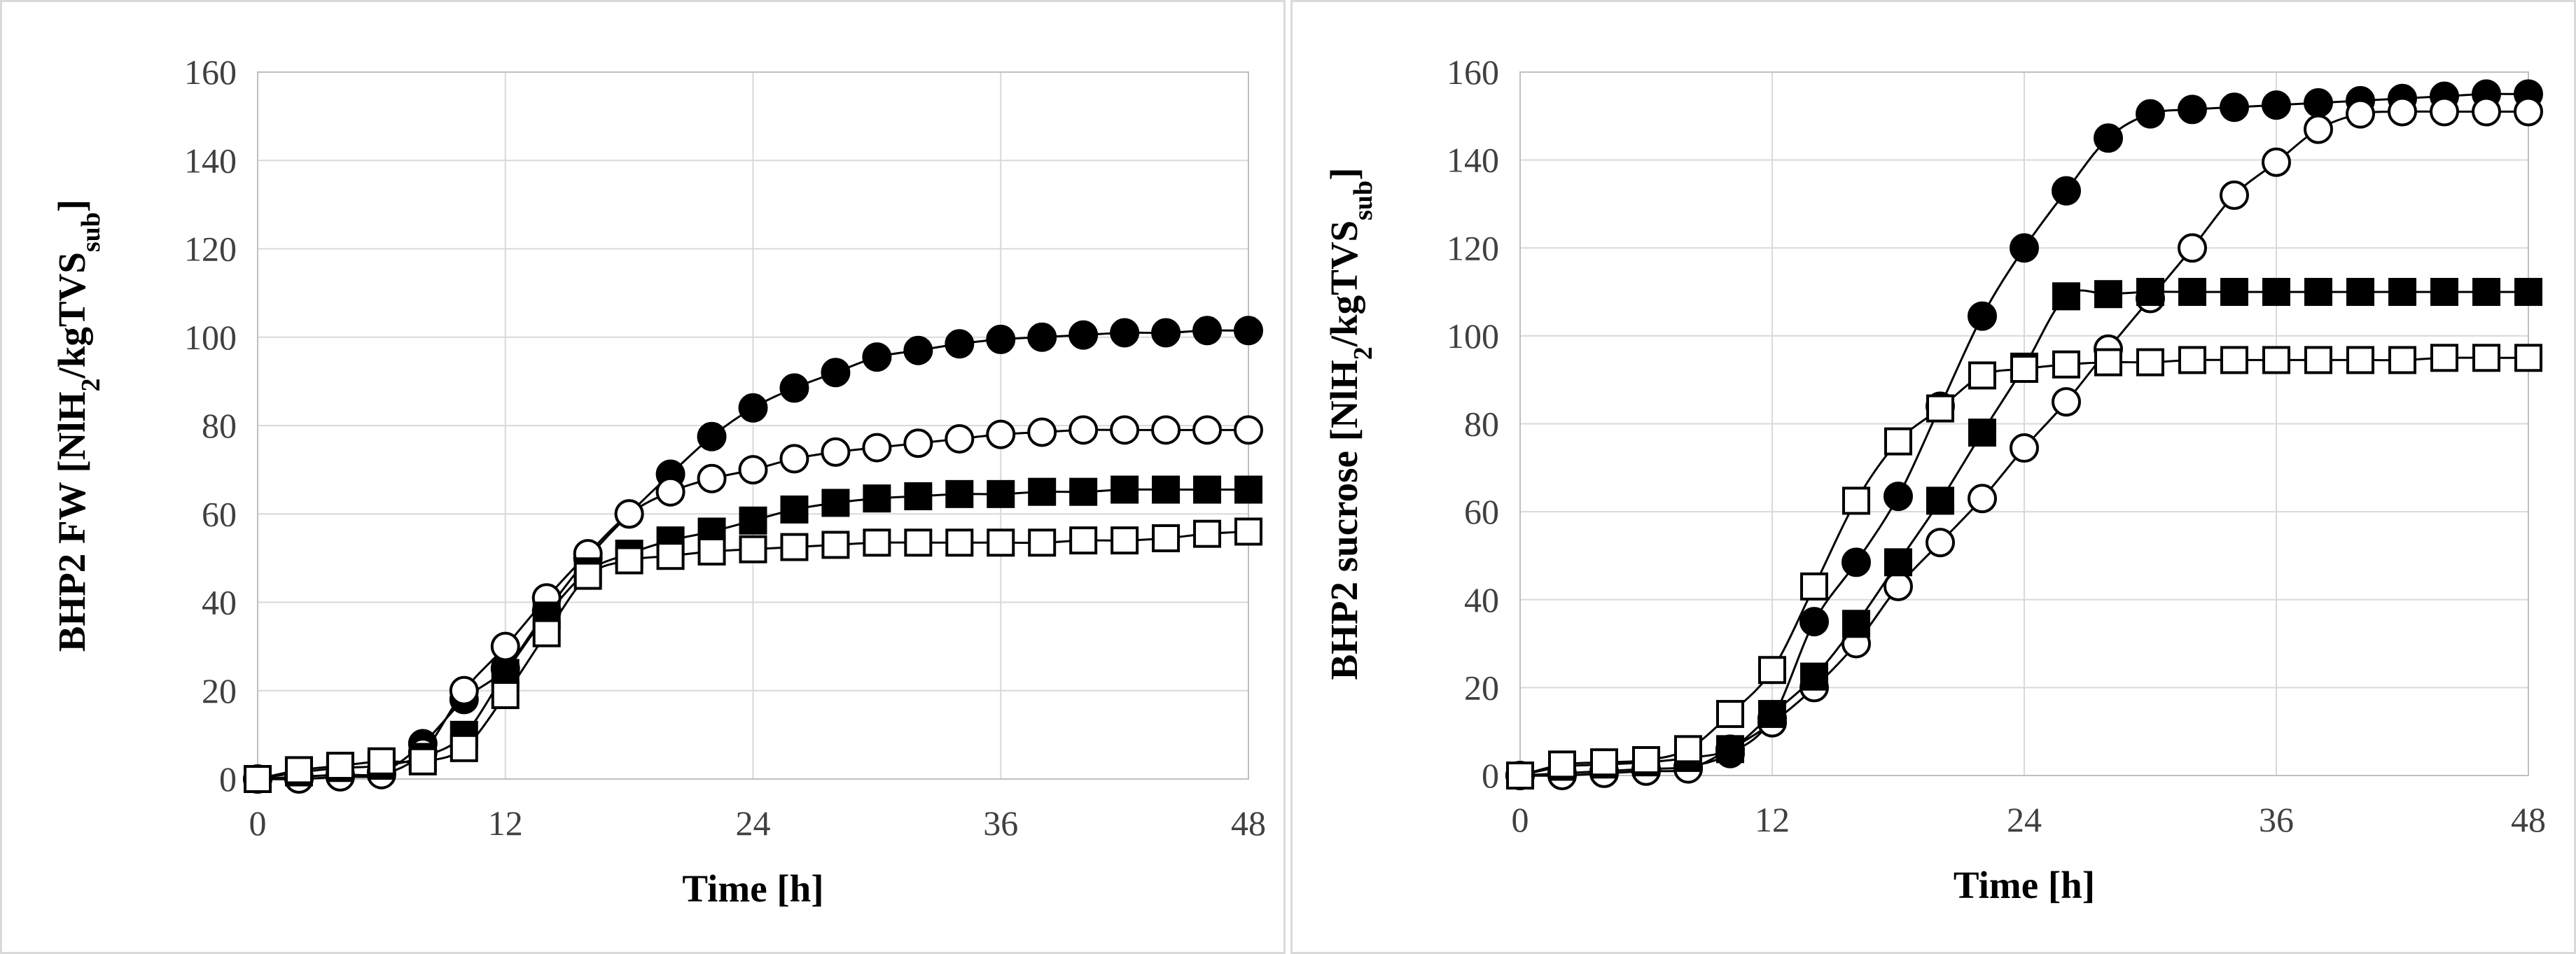 The width and height of the screenshot is (2576, 954). Describe the element at coordinates (505, 824) in the screenshot. I see `x-tick-label: 12` at that location.